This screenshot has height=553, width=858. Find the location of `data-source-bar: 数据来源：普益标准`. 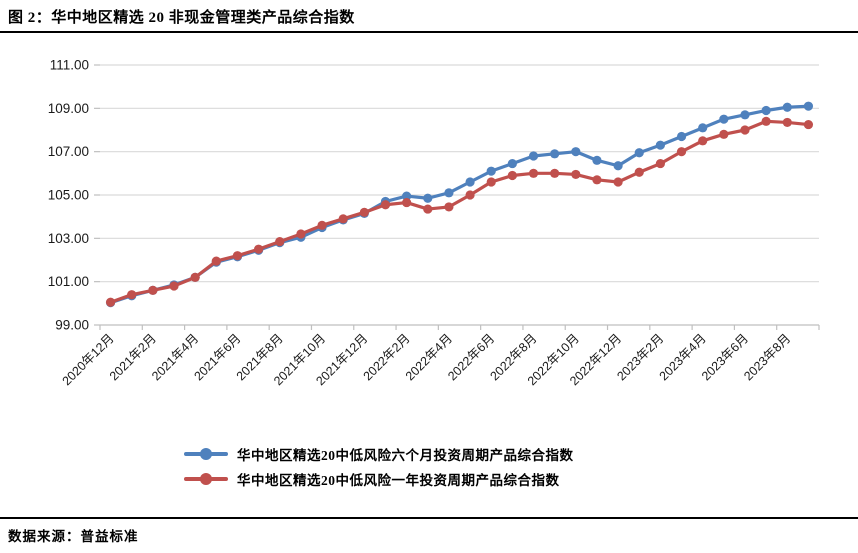

data-source-bar: 数据来源：普益标准 is located at coordinates (429, 535).